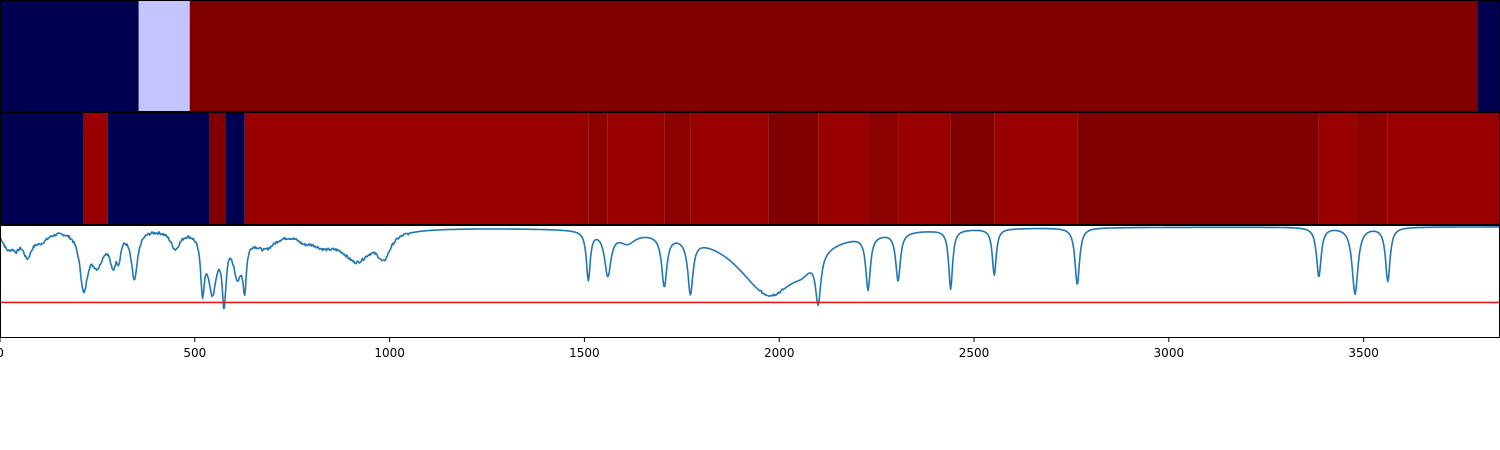  What do you see at coordinates (1363, 353) in the screenshot?
I see `x-tick-label-3500: 3500` at bounding box center [1363, 353].